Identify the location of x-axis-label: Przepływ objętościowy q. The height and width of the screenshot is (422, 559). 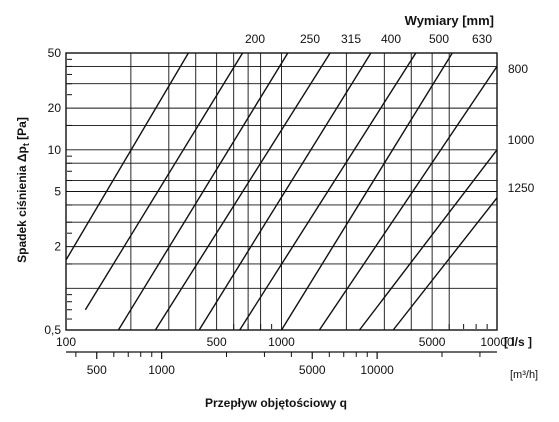
(276, 403).